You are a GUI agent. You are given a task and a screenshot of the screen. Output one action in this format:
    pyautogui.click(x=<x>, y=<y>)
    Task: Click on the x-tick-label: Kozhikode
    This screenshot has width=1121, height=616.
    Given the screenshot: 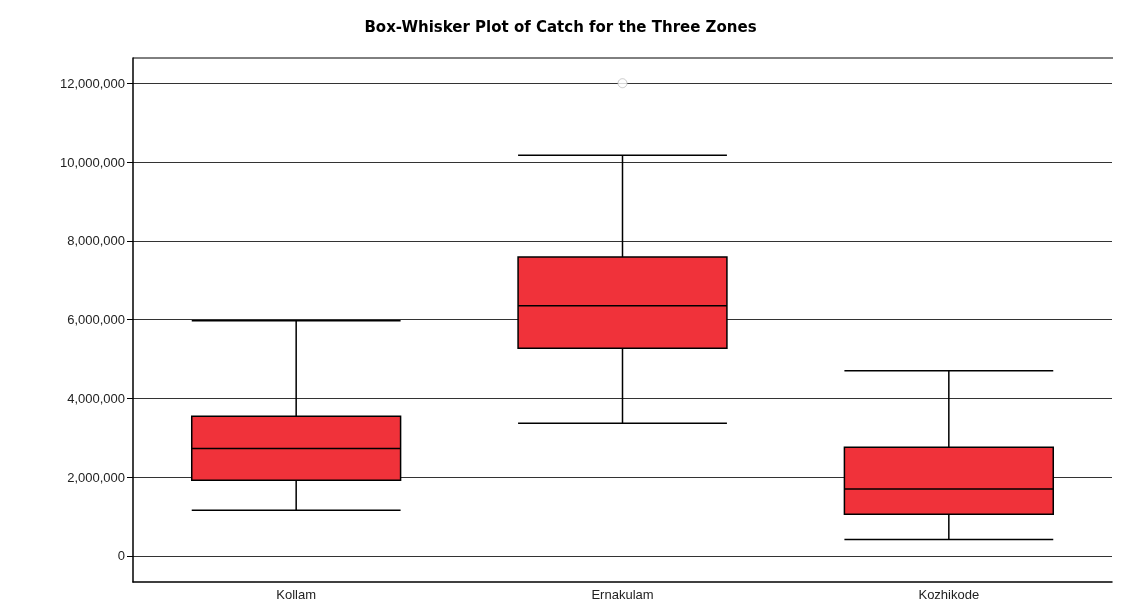 What is the action you would take?
    pyautogui.click(x=949, y=594)
    